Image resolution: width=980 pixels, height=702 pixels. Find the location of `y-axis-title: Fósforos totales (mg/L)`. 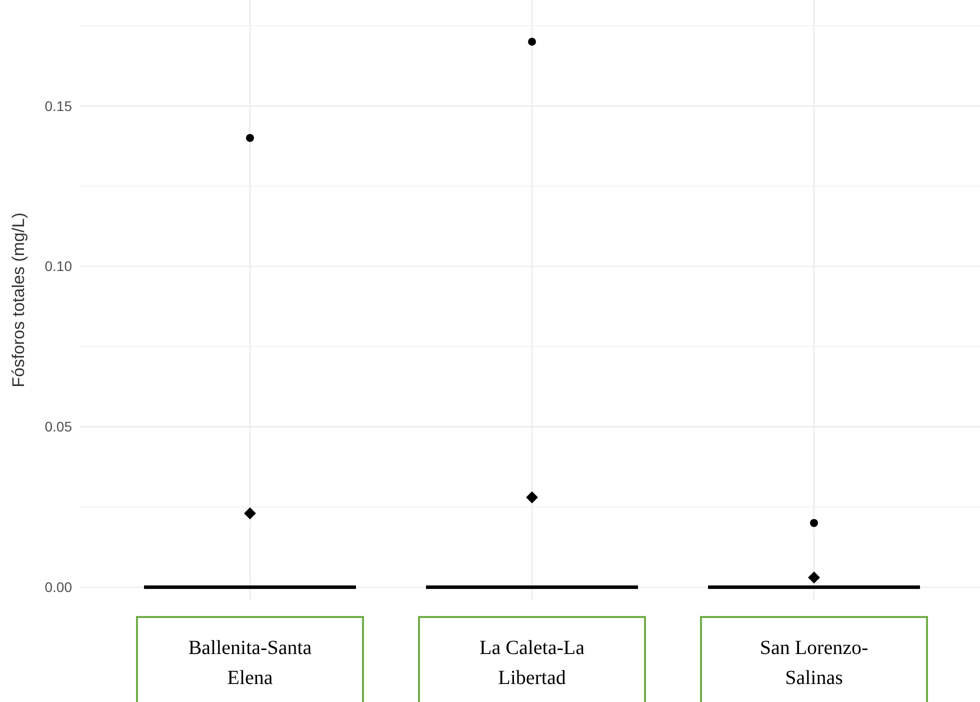

y-axis-title: Fósforos totales (mg/L) is located at coordinates (18, 300).